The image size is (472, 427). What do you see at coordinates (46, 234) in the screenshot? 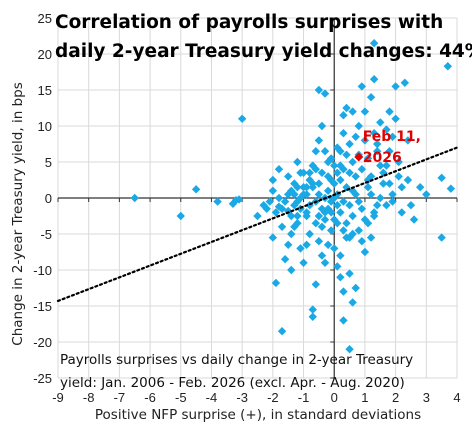
I see `y-tick-label: -5` at bounding box center [46, 234].